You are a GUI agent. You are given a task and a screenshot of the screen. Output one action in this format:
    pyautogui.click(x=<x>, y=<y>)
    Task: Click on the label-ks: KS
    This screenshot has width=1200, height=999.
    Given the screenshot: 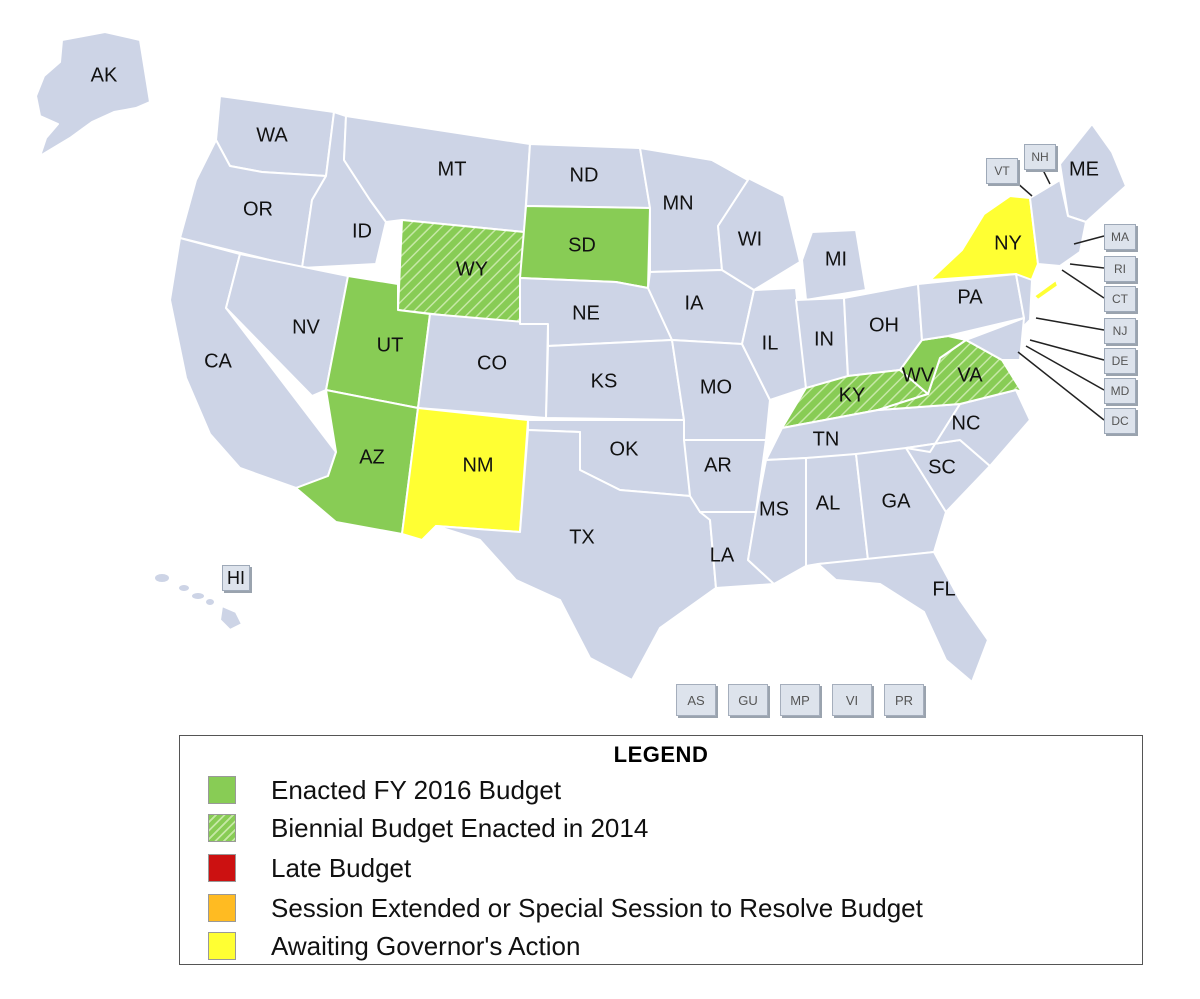 What is the action you would take?
    pyautogui.click(x=604, y=381)
    